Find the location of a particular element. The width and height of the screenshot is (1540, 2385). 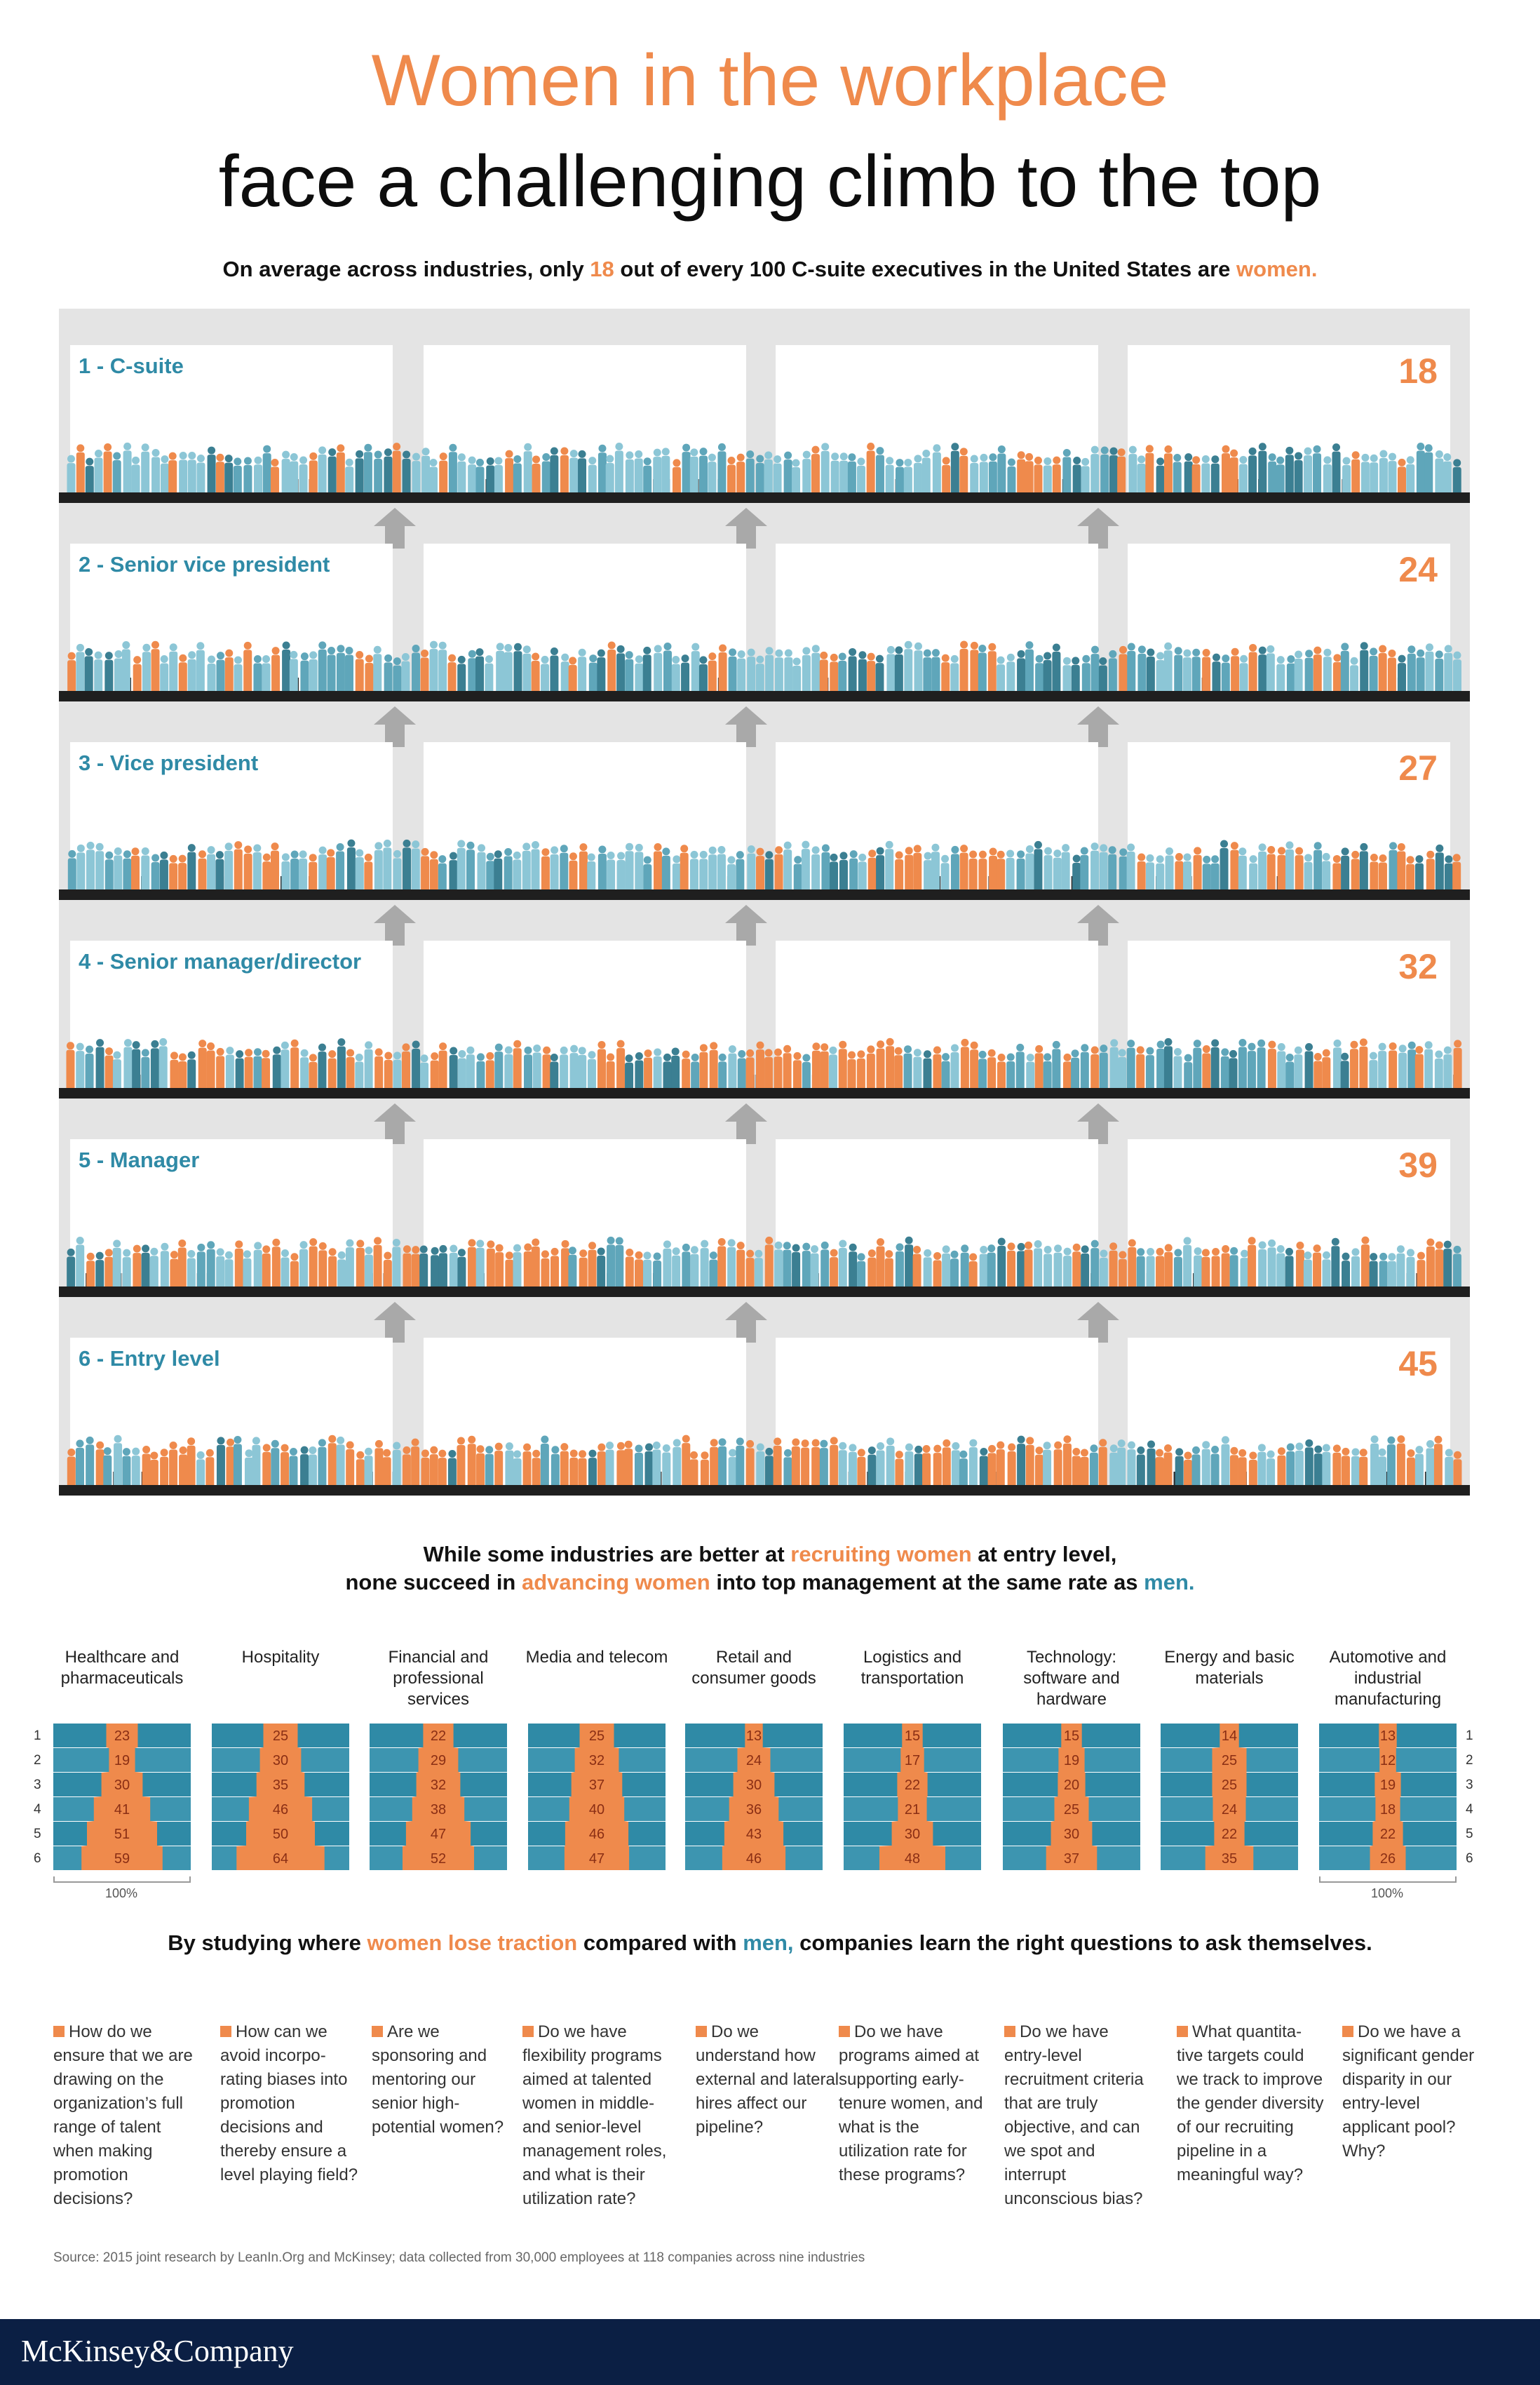

data-label: 26 is located at coordinates (1388, 1859).